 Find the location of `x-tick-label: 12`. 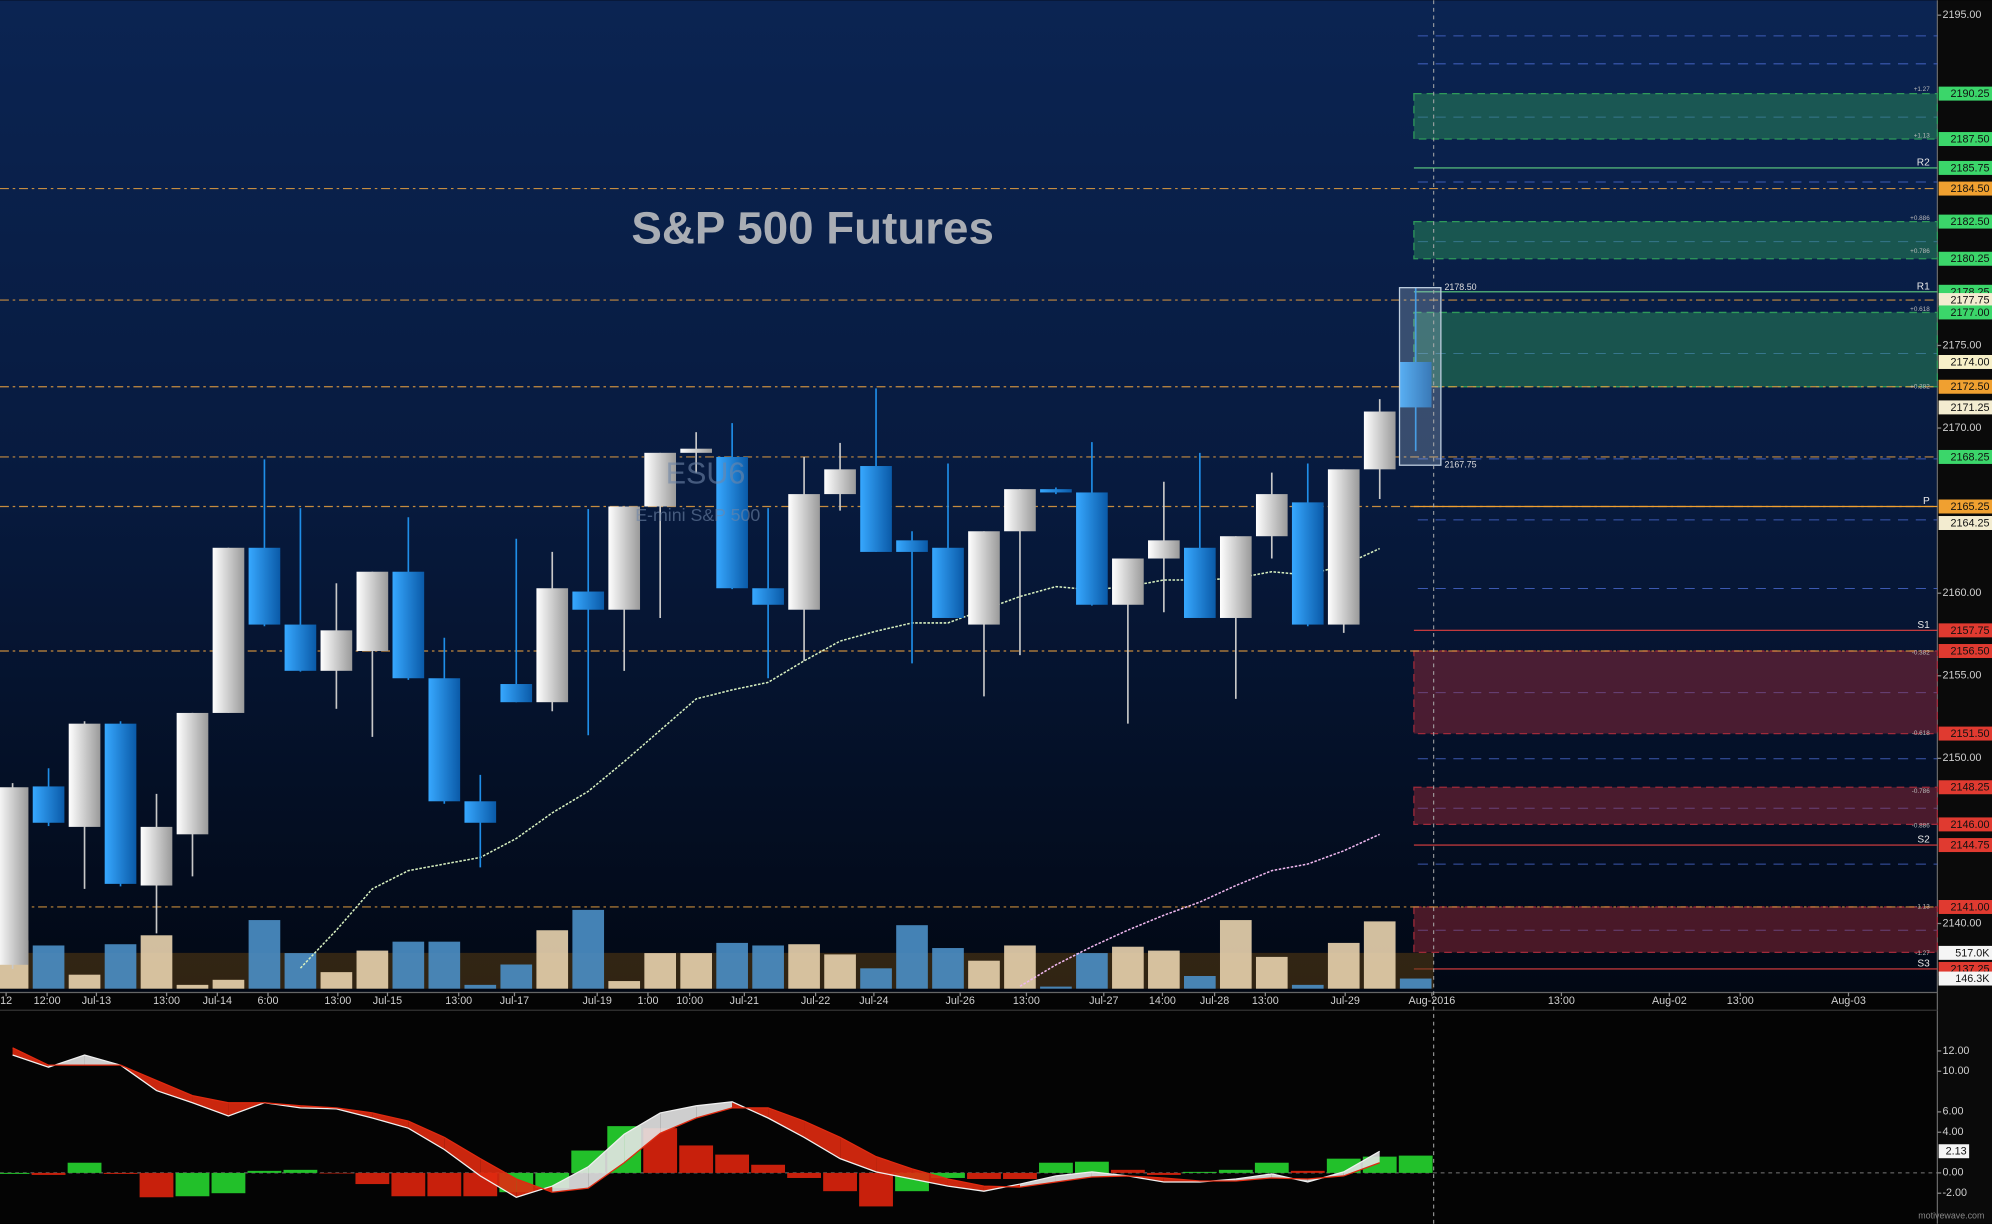

x-tick-label: 12 is located at coordinates (6, 1001).